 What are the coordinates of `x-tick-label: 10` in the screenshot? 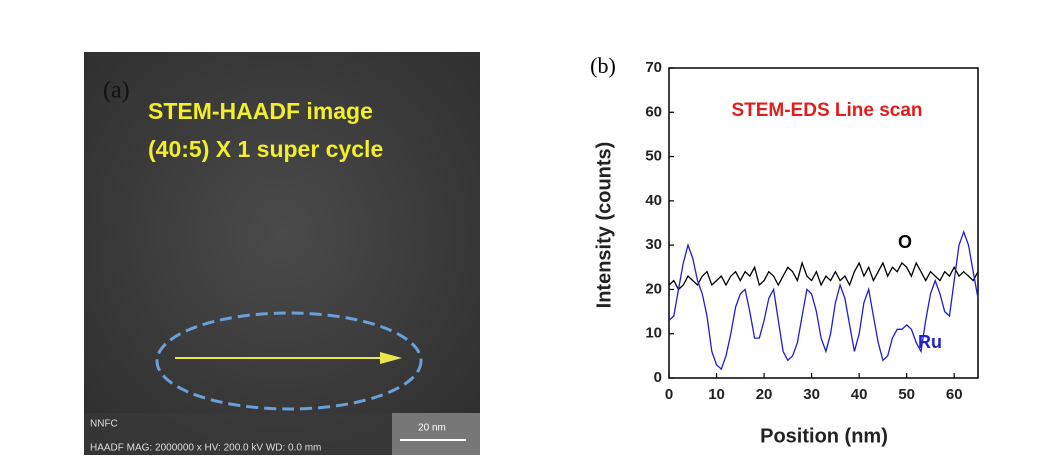 It's located at (716, 394).